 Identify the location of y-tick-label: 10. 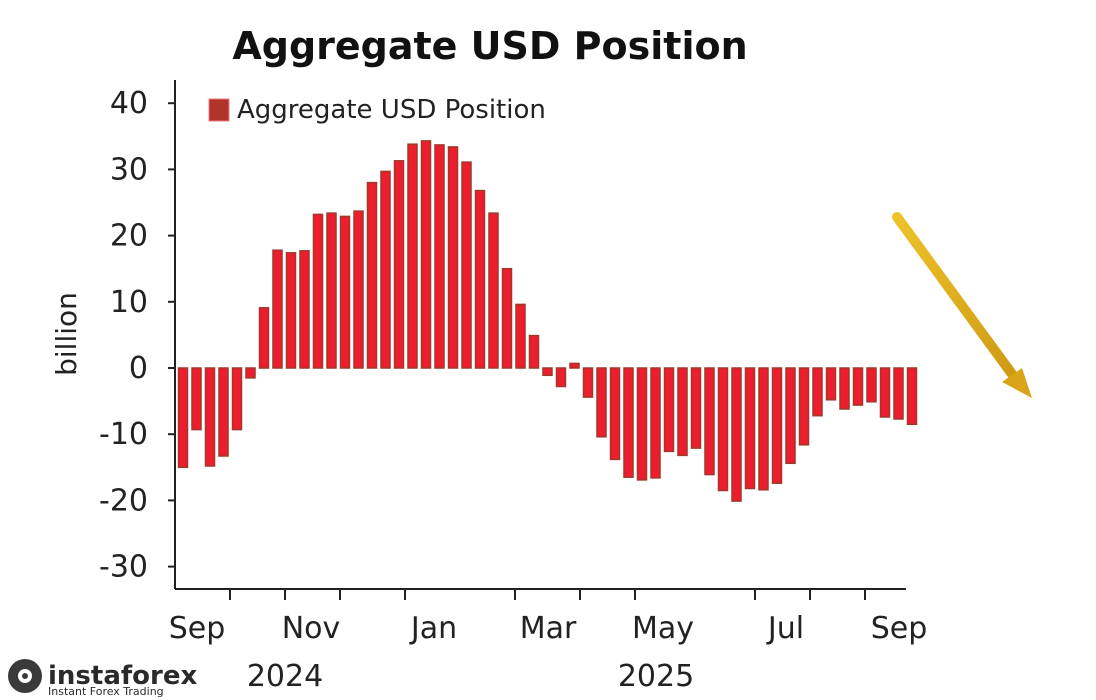
(129, 302).